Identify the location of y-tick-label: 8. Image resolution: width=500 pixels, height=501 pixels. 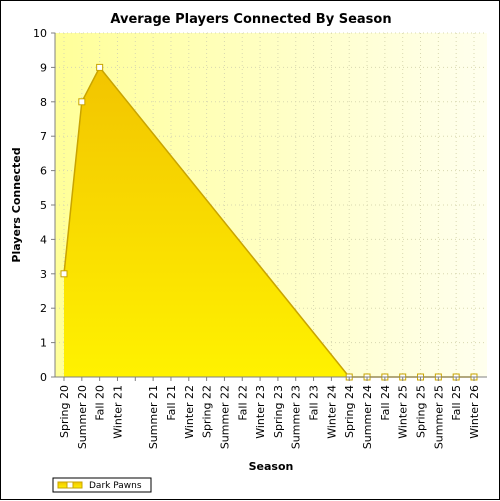
(43, 102).